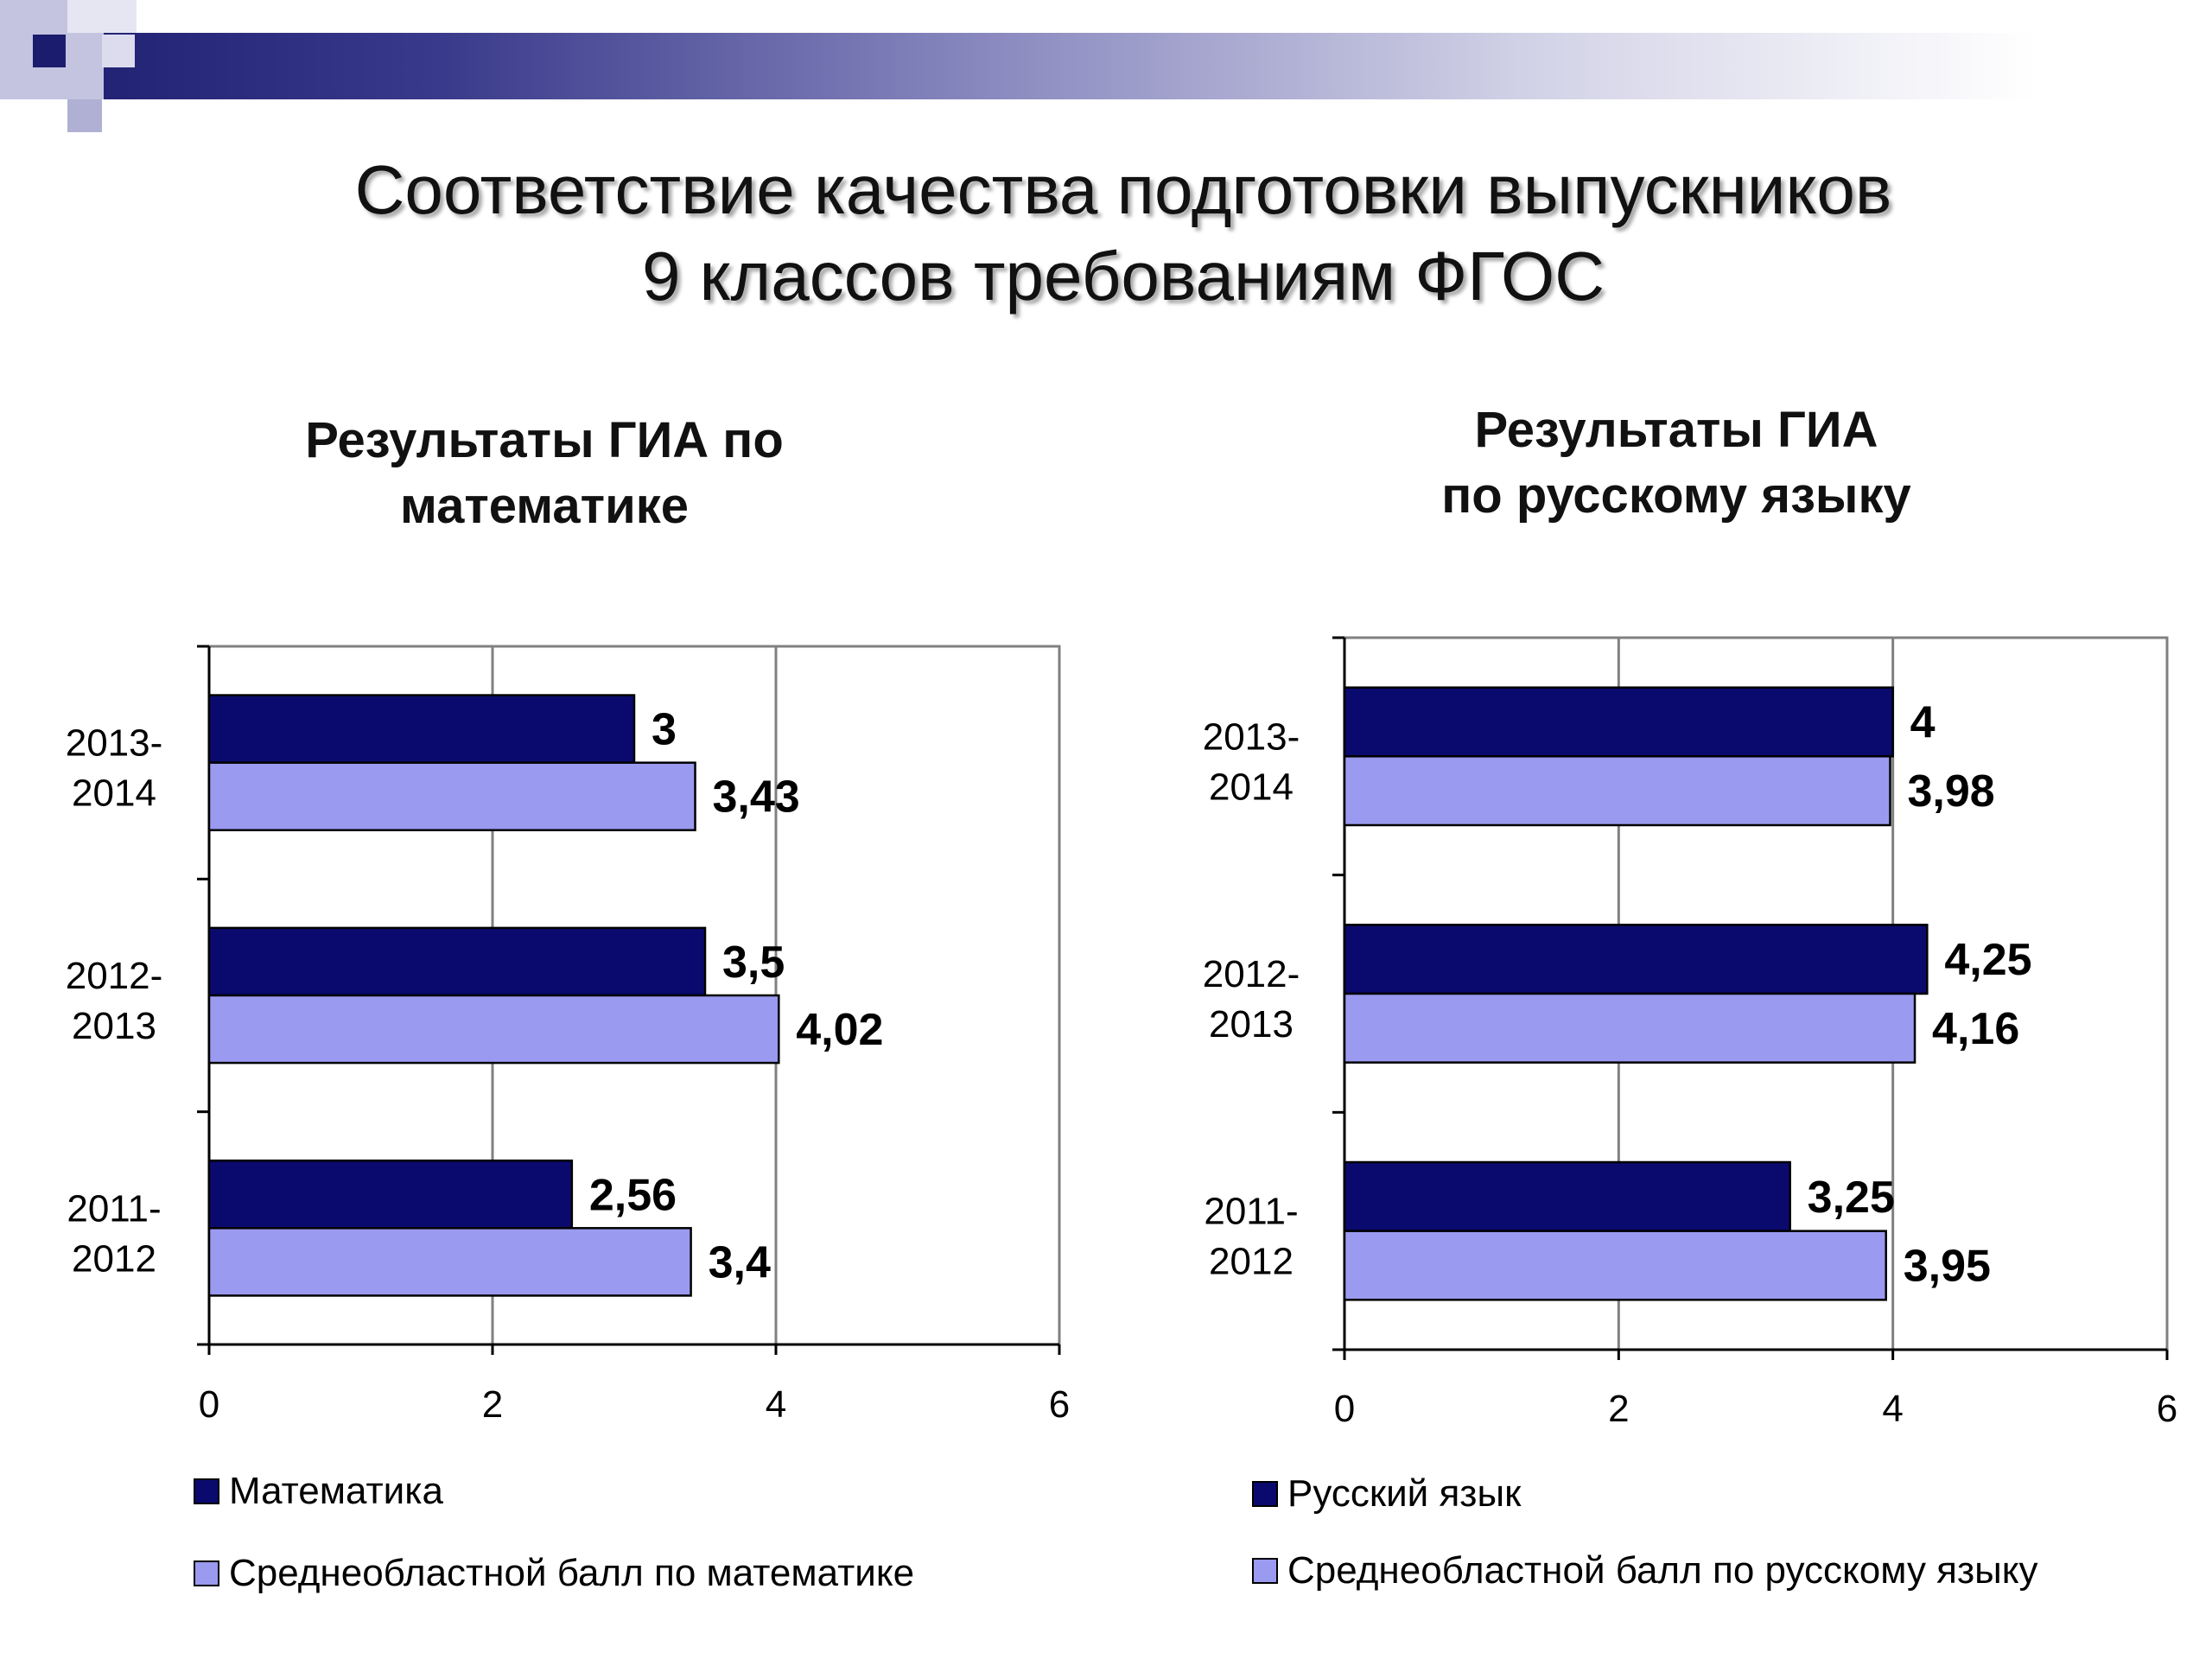  What do you see at coordinates (118, 51) in the screenshot?
I see `banner-square-pale` at bounding box center [118, 51].